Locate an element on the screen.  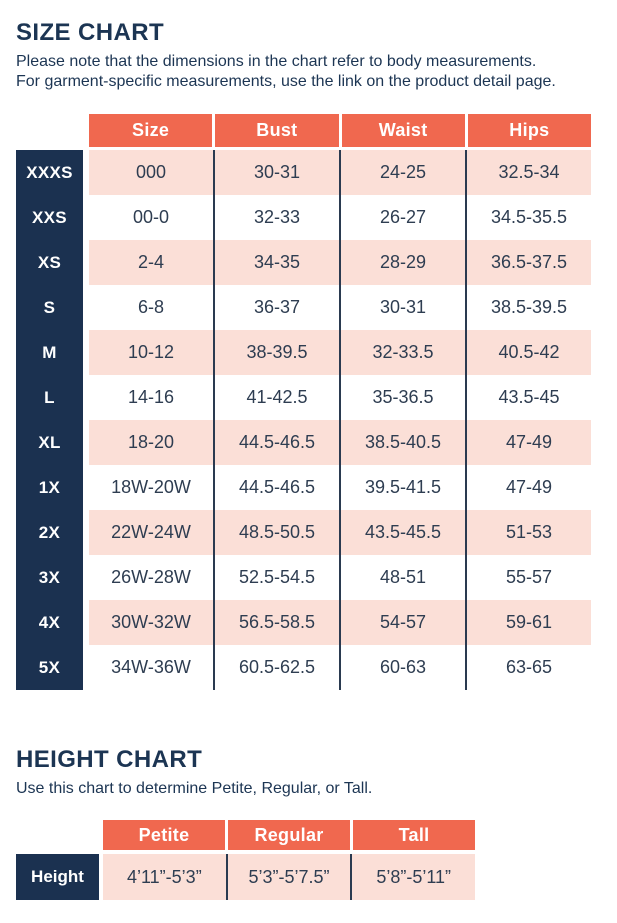
size-chart-cell: 18-20 is located at coordinates (151, 442).